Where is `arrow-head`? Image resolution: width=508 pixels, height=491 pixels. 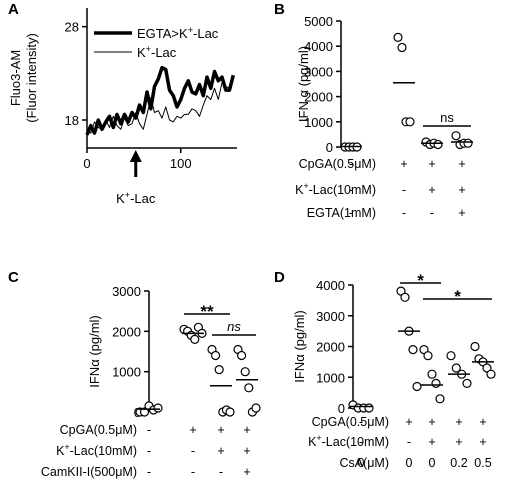 arrow-head is located at coordinates (135, 156).